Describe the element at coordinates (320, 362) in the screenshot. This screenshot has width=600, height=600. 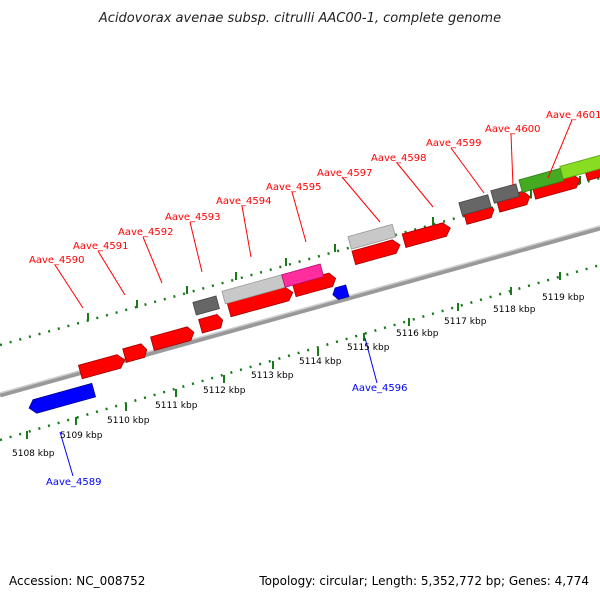
I see `kbp-label: 5114 kbp` at that location.